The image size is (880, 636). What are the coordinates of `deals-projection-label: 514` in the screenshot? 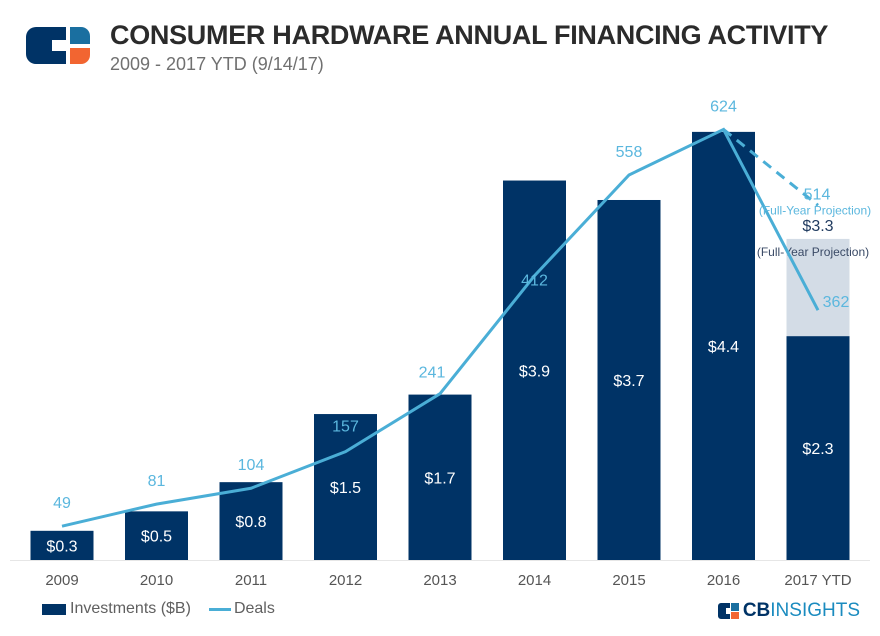 It's located at (817, 194).